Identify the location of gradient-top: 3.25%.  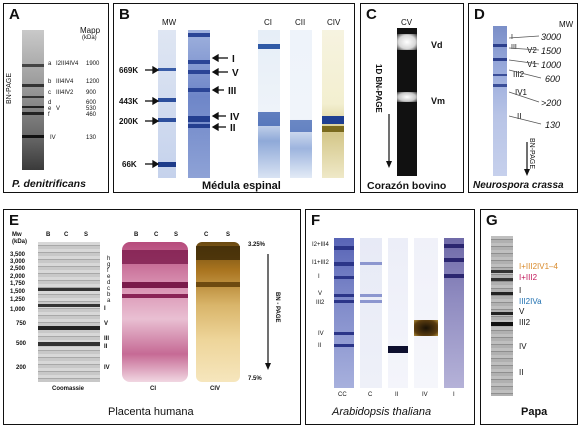
(257, 245).